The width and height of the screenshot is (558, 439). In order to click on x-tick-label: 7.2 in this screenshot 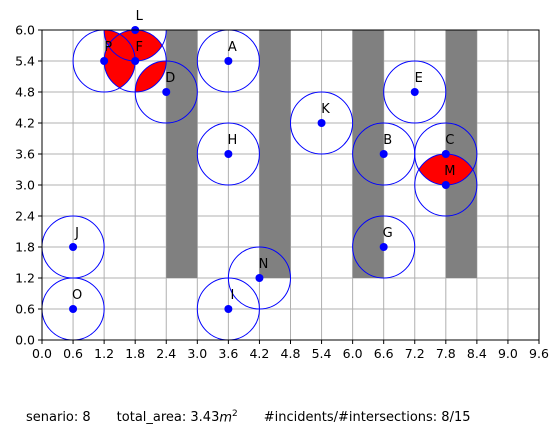, I will do `click(415, 353)`.